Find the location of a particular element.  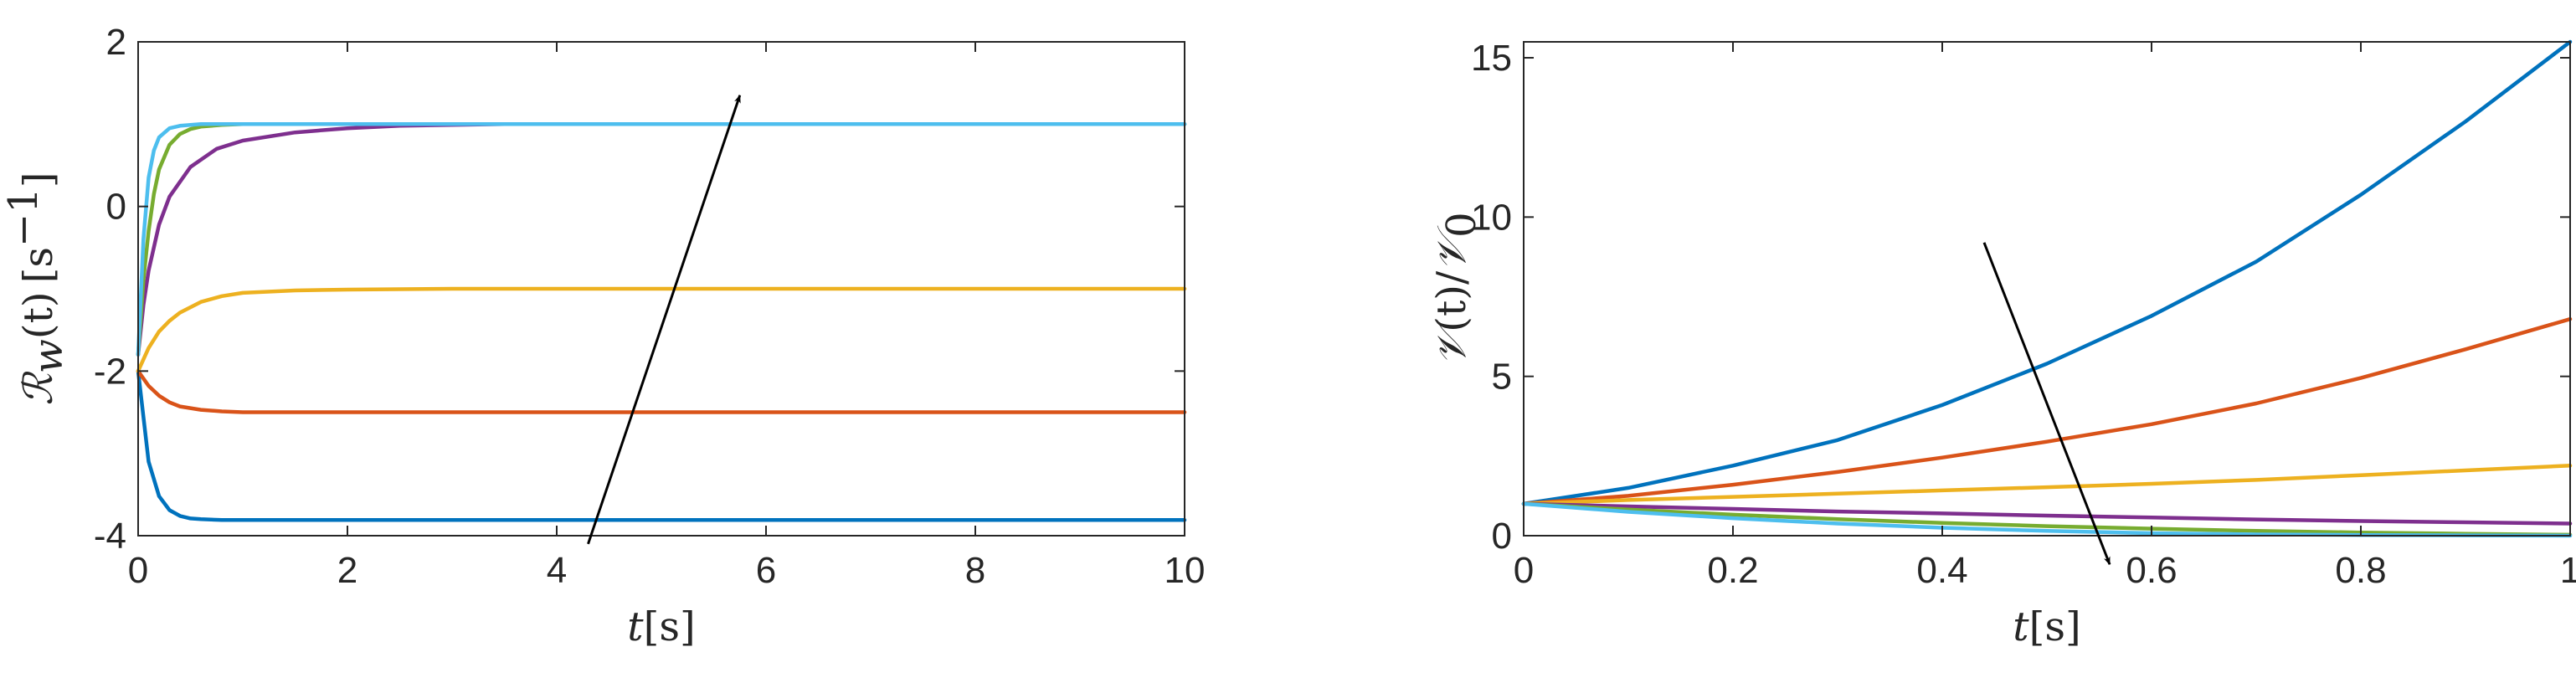

y-axis-label: 𝒱(t)/𝒱0 is located at coordinates (1457, 288).